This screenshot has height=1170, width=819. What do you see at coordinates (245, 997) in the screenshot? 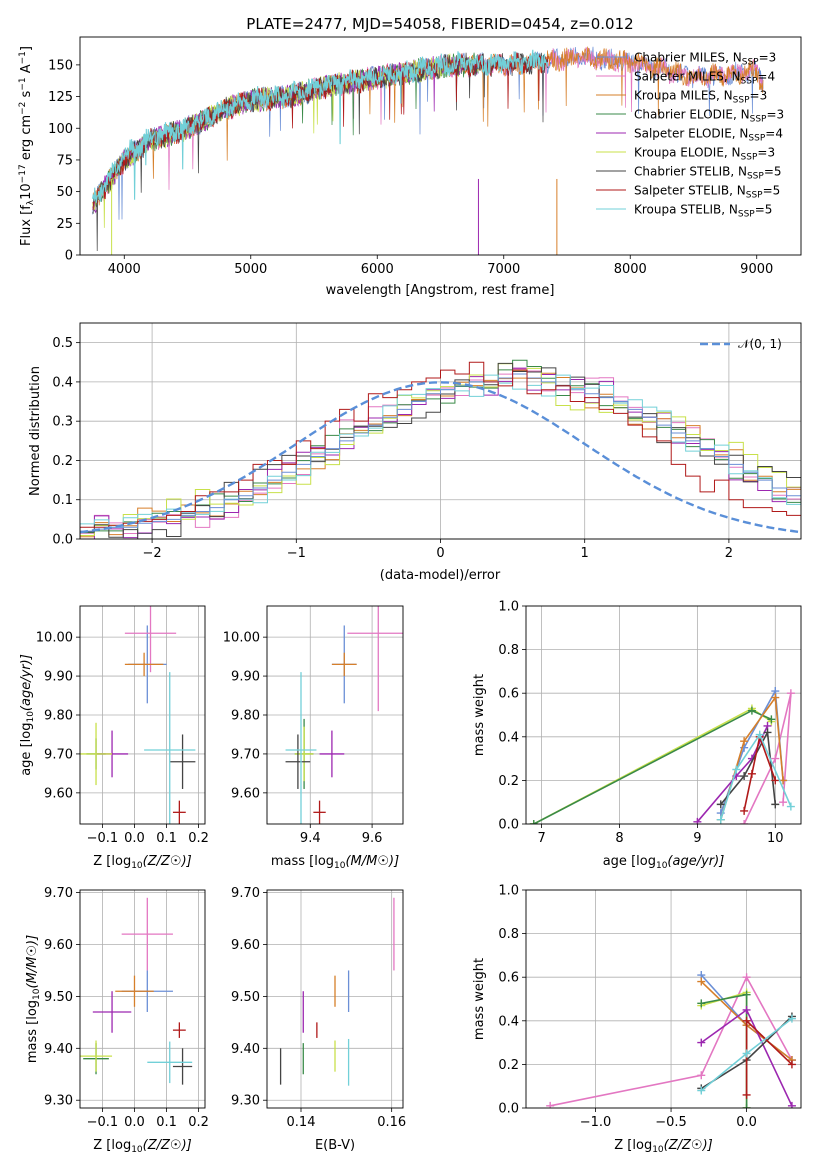
I see `y-tick-label: 9.50` at bounding box center [245, 997].